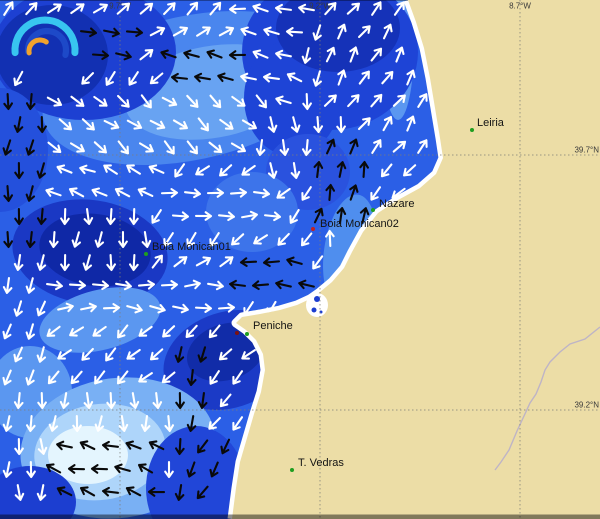 The image size is (600, 519). I want to click on longitude-label: 9.2°W, so click(320, 6).